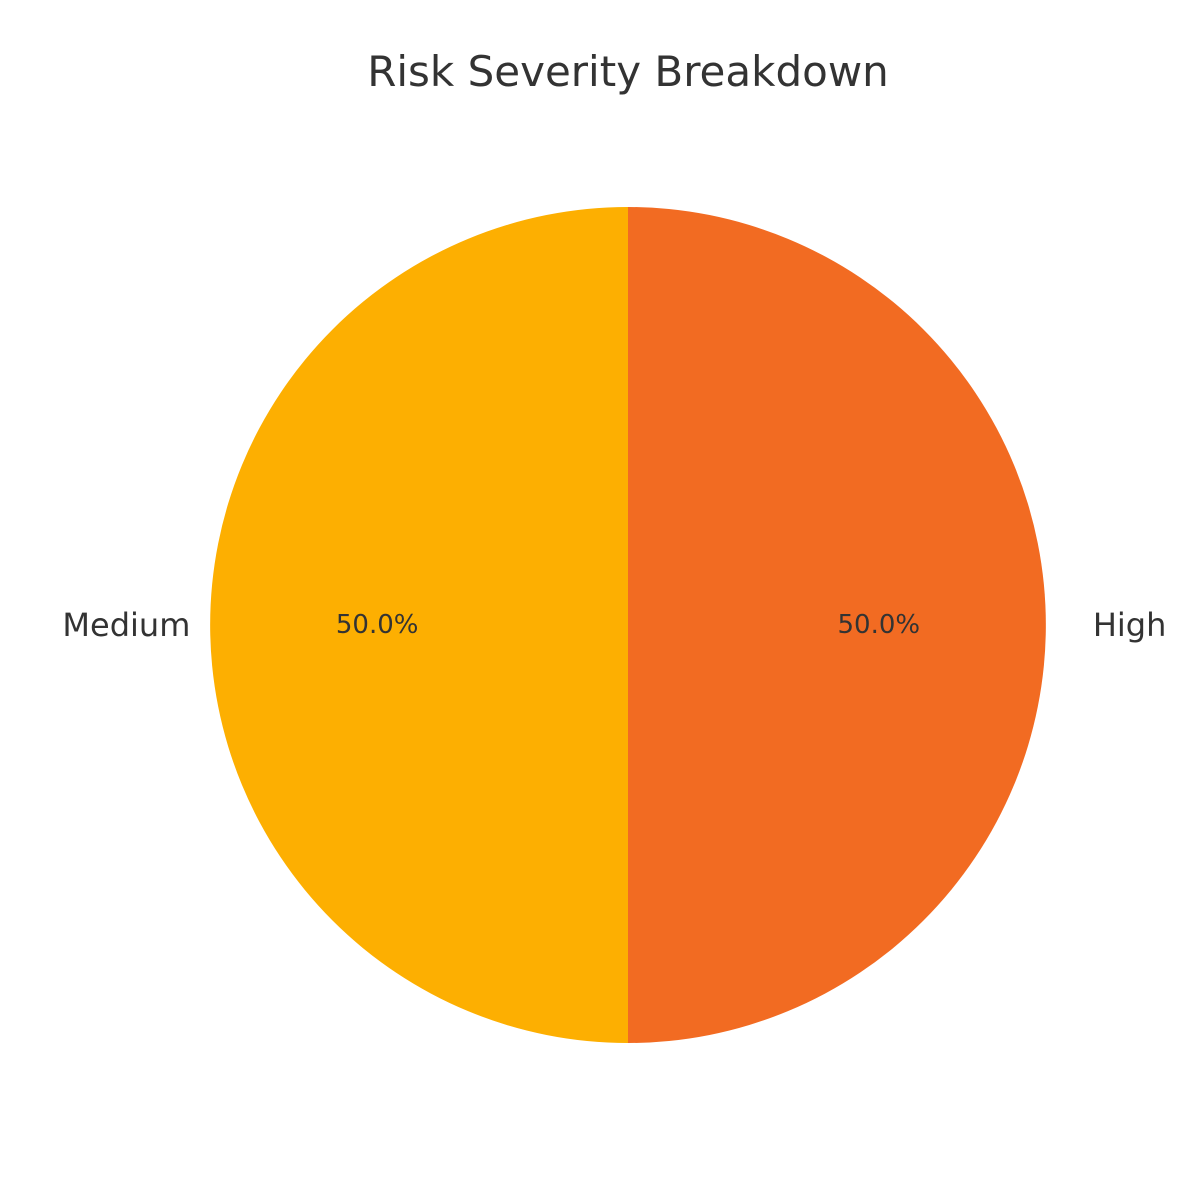 This screenshot has width=1200, height=1200. I want to click on slice-label-high: High, so click(1130, 625).